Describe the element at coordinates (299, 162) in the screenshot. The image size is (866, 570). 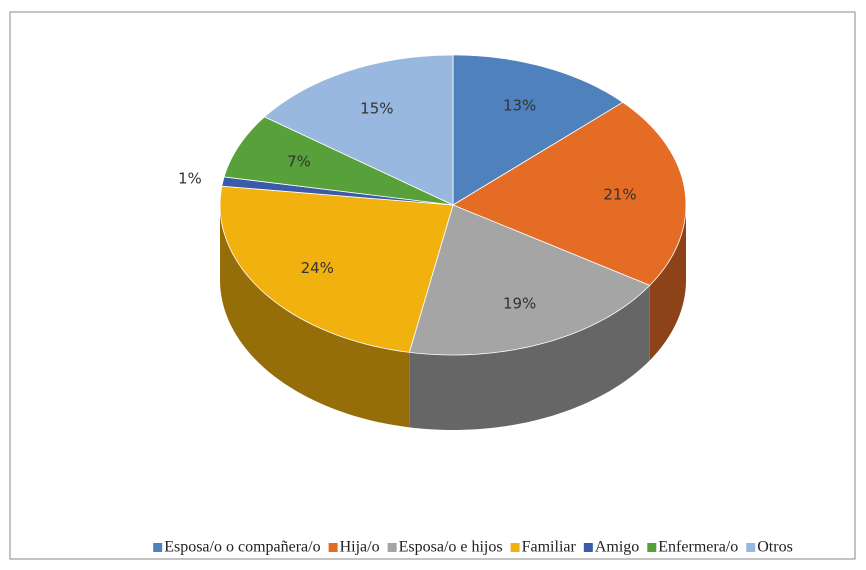
I see `data-label: 7%` at that location.